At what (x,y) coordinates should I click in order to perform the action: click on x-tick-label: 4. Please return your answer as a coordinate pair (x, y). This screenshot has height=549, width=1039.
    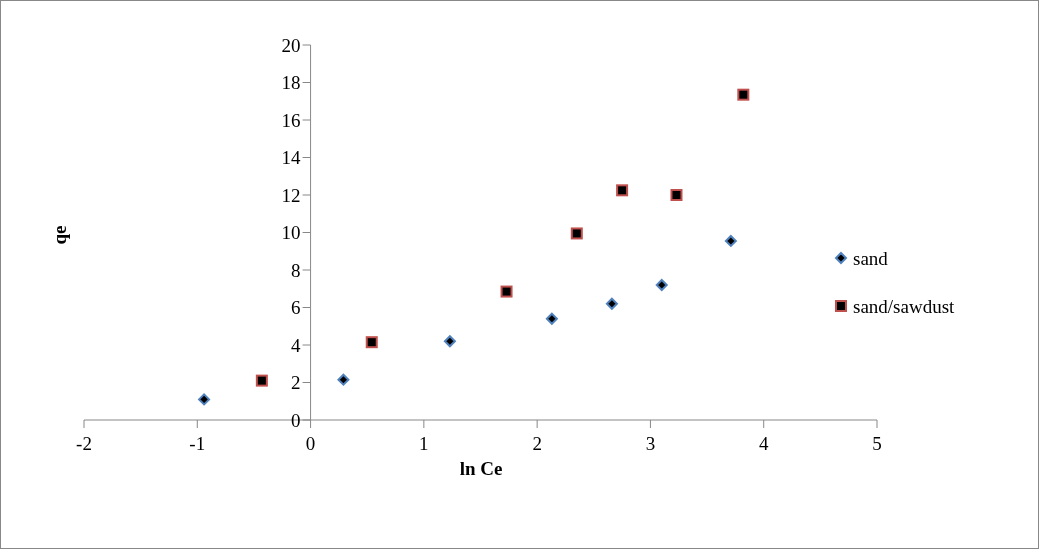
    Looking at the image, I should click on (763, 443).